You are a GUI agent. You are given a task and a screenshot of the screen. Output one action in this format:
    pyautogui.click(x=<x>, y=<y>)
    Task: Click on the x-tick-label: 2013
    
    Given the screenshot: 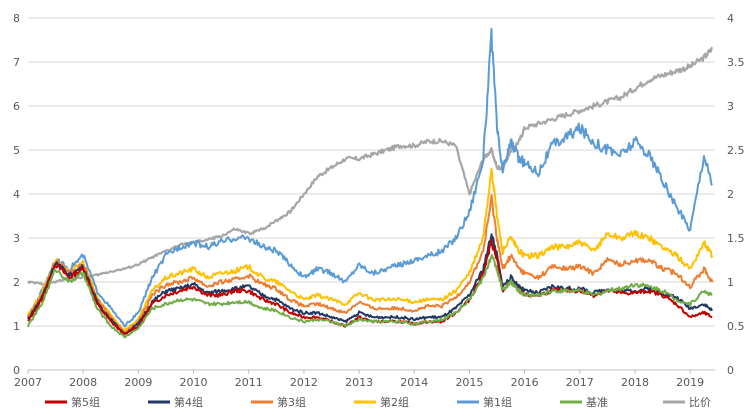 What is the action you would take?
    pyautogui.click(x=359, y=382)
    